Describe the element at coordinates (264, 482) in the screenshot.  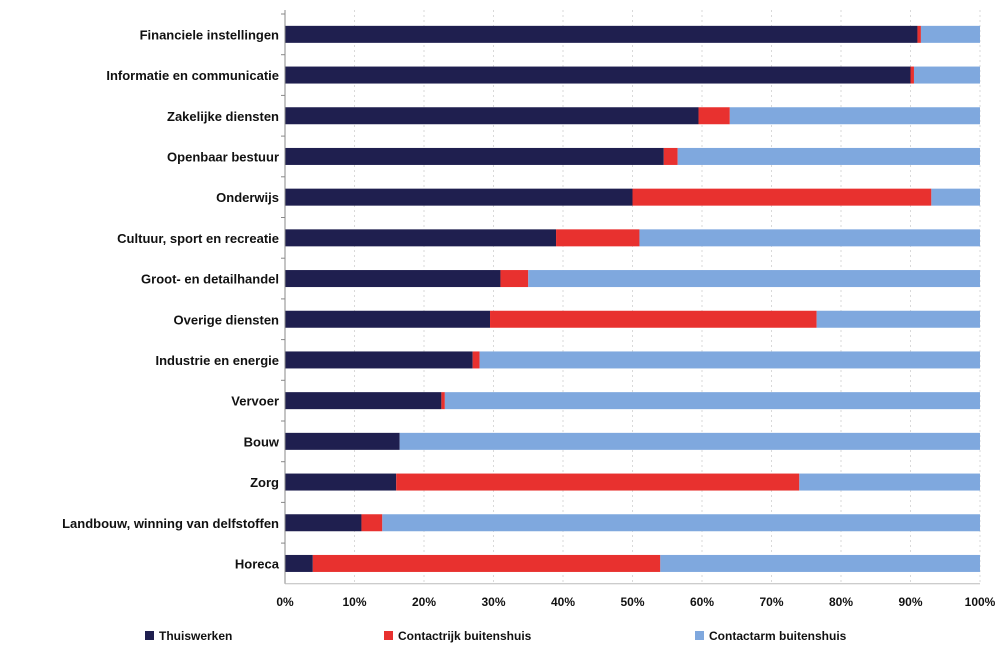
I see `category-label: Zorg` at that location.